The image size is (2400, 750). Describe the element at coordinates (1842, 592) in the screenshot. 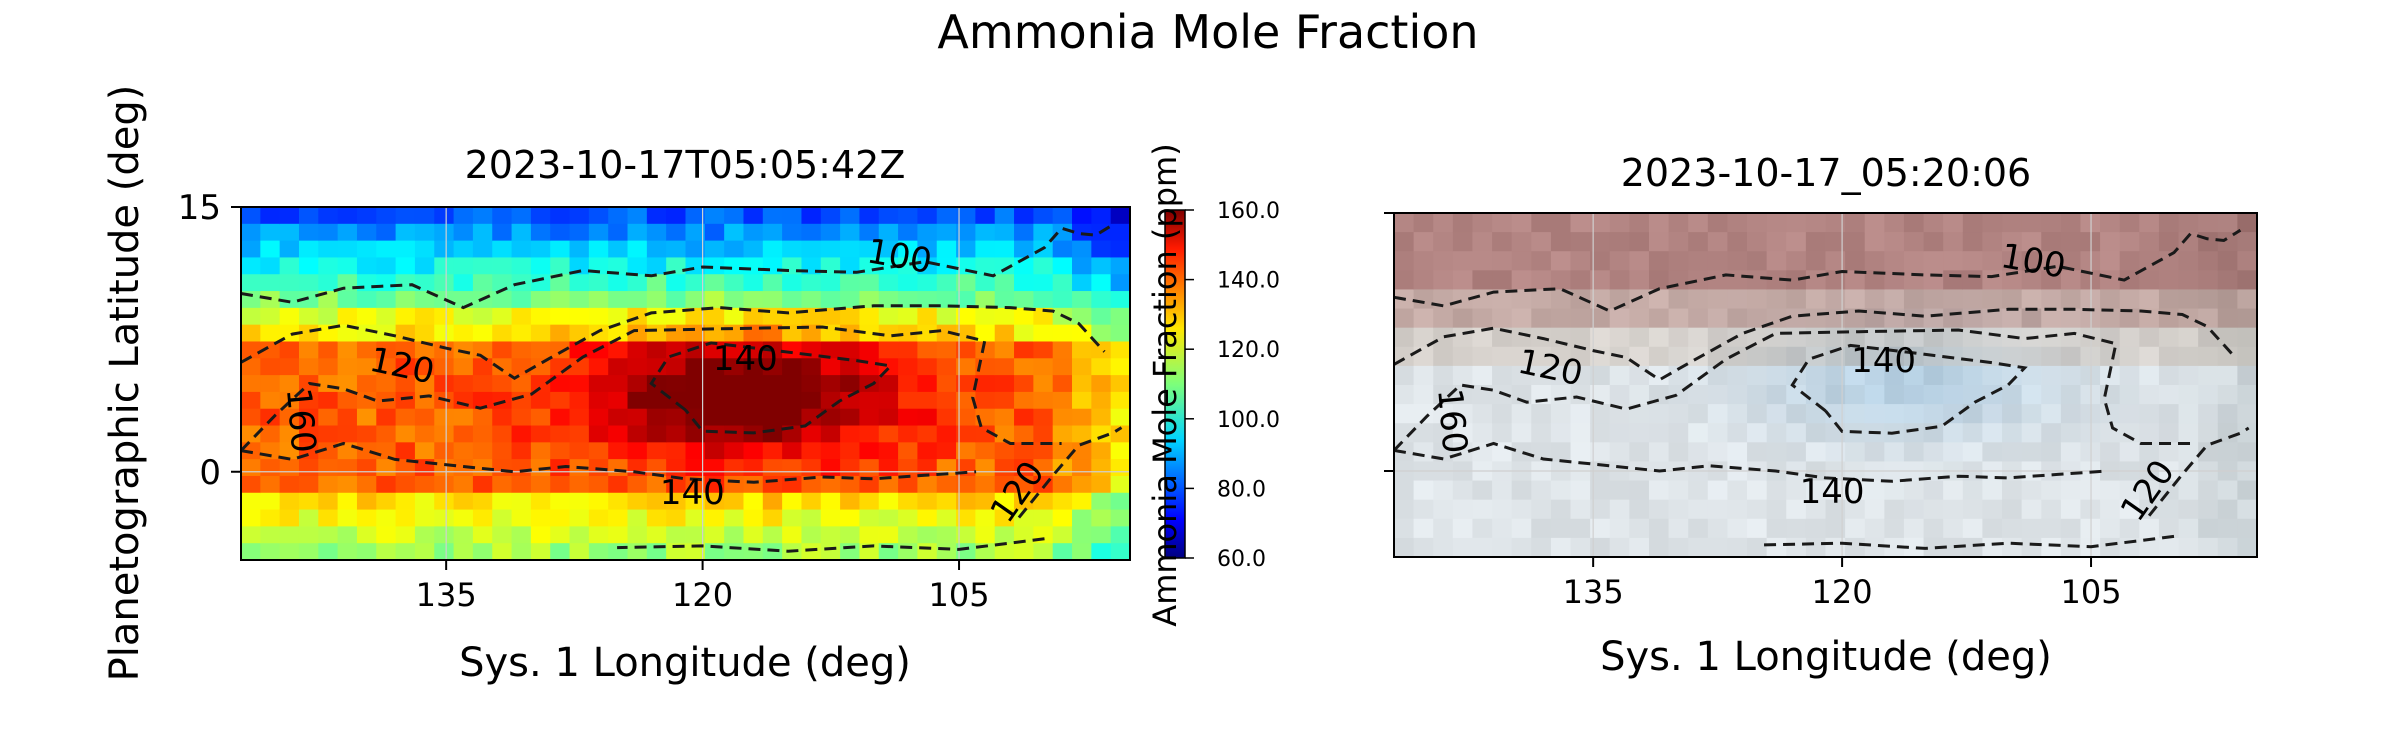

I see `x-tick-label: 120` at that location.